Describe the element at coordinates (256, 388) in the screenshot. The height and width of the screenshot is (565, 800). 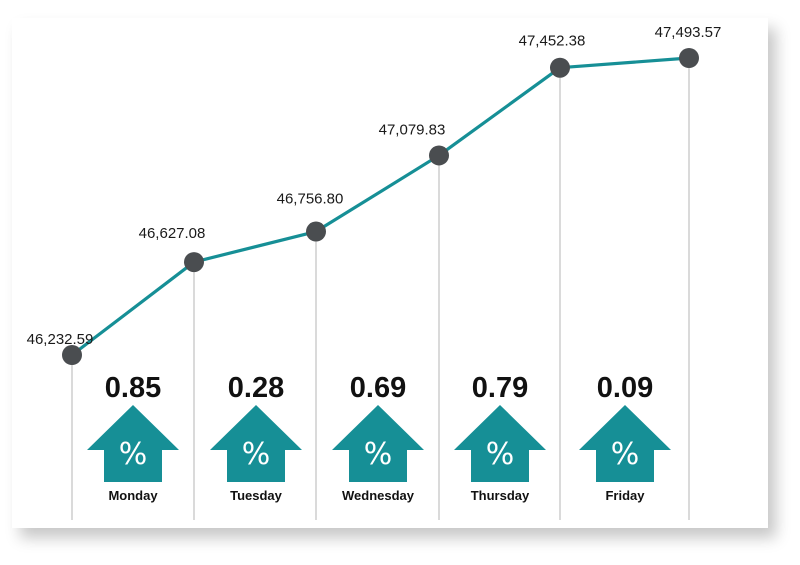
I see `percent-change-label: 0.28` at that location.